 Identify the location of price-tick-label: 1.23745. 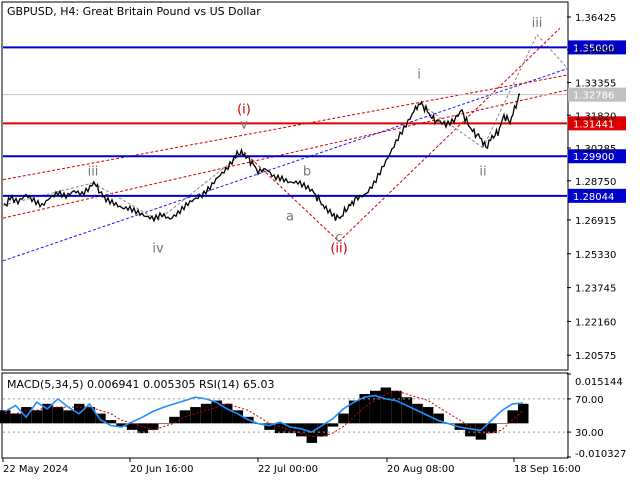
(595, 289).